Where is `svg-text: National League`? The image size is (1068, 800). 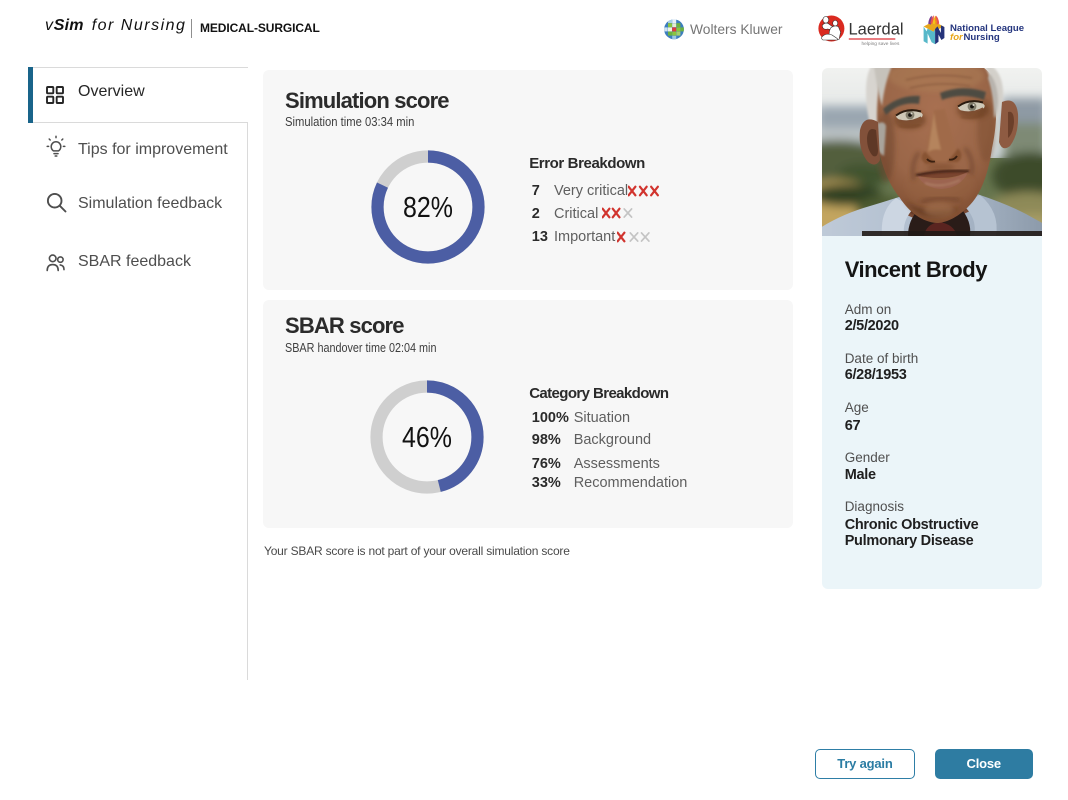 svg-text: National League is located at coordinates (987, 28).